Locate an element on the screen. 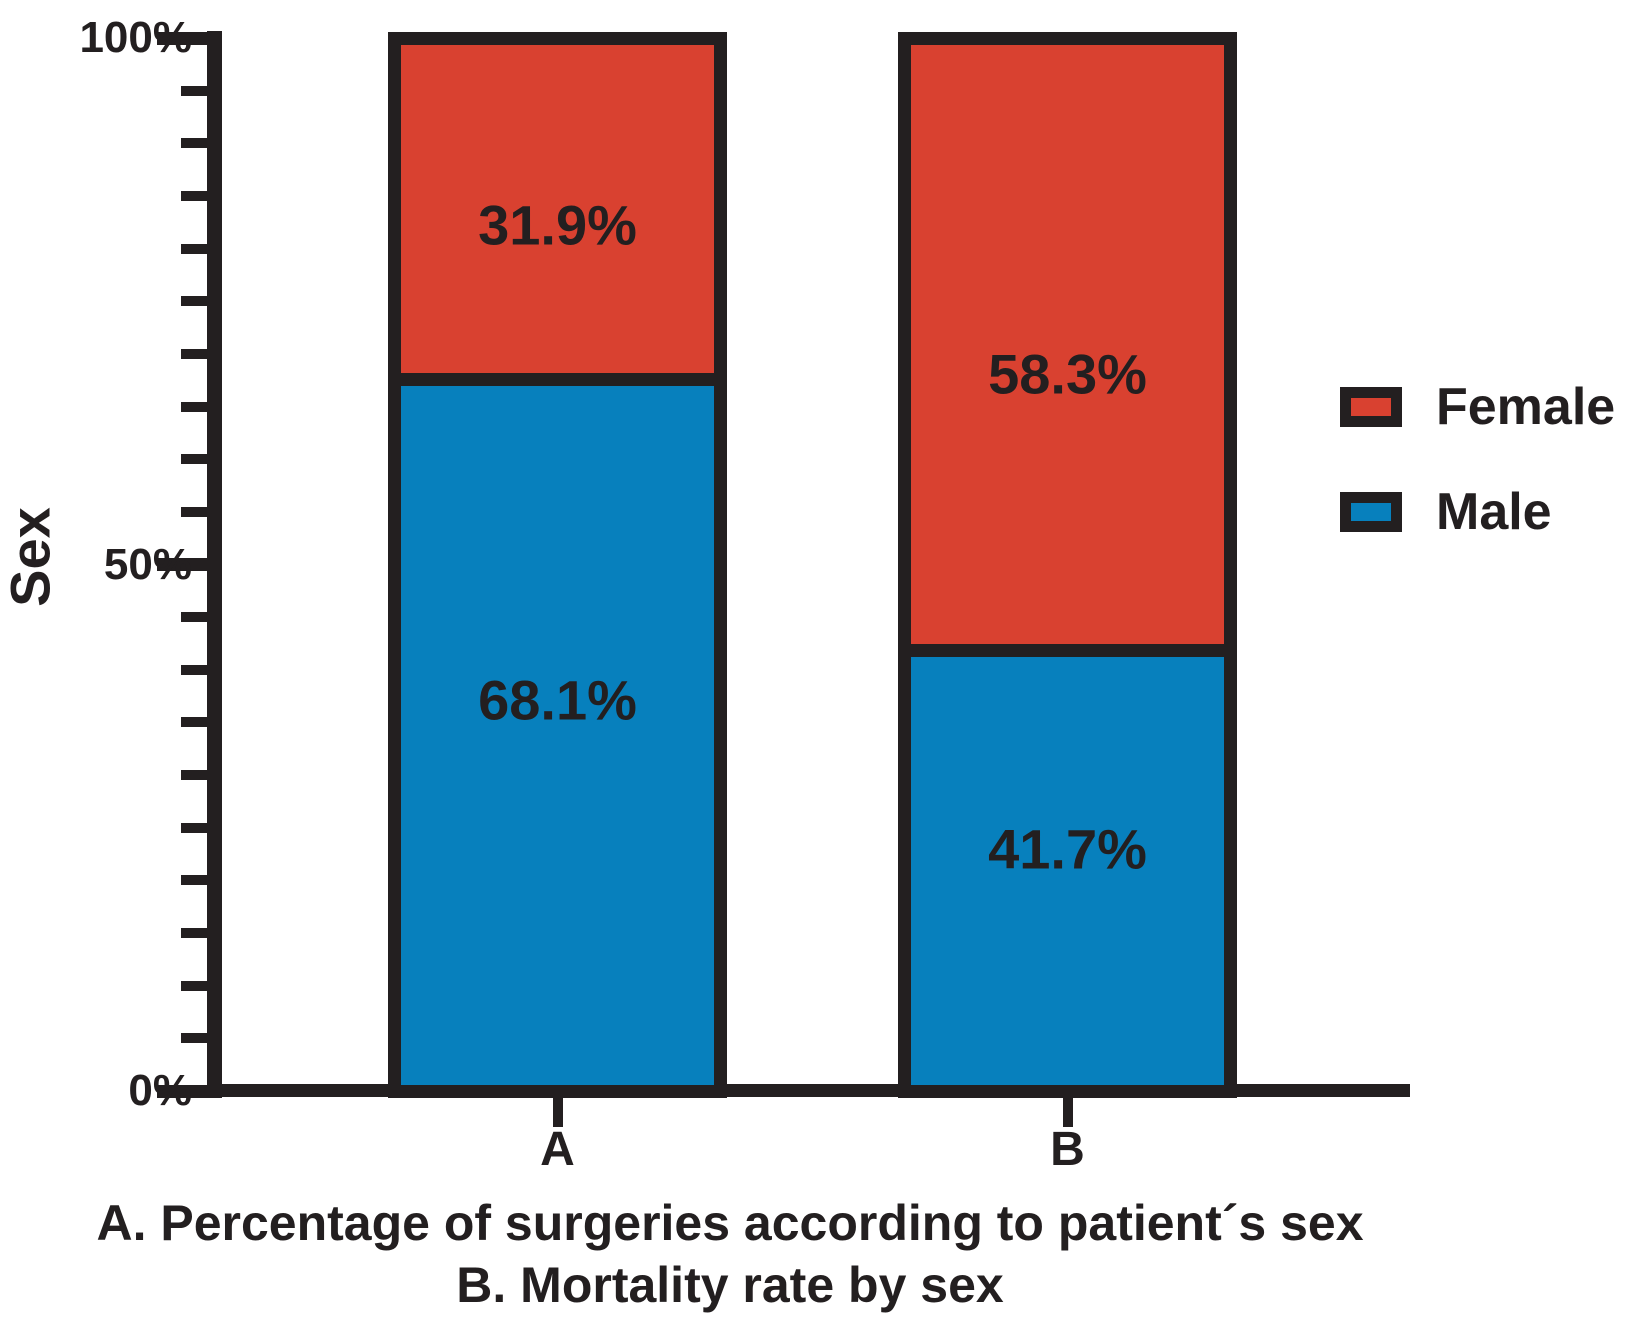 This screenshot has width=1625, height=1328. male-legend-swatch is located at coordinates (1371, 512).